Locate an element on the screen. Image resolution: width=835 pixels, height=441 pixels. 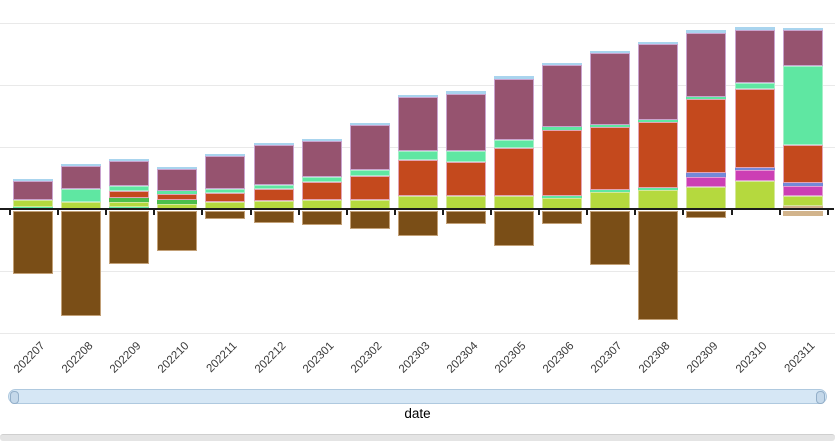
segment-negative-tan is located at coordinates (802, 213).